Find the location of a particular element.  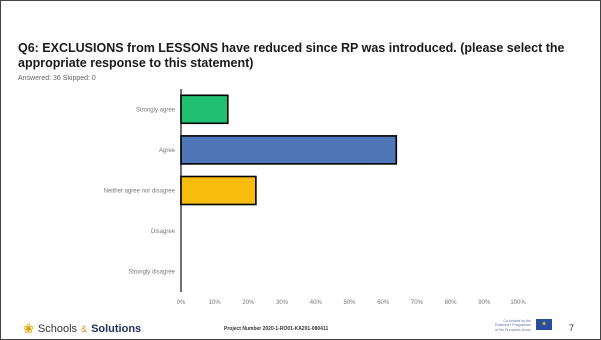

project-number: Project Number 2020-1-RO01-KA201-080411 is located at coordinates (276, 329).